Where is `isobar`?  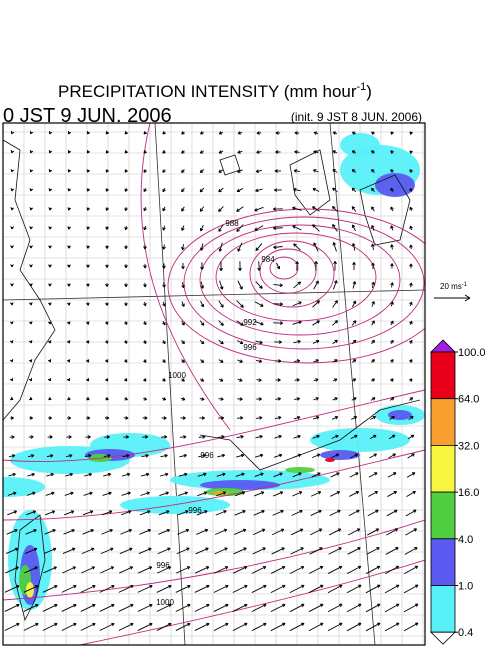 isobar is located at coordinates (300, 280).